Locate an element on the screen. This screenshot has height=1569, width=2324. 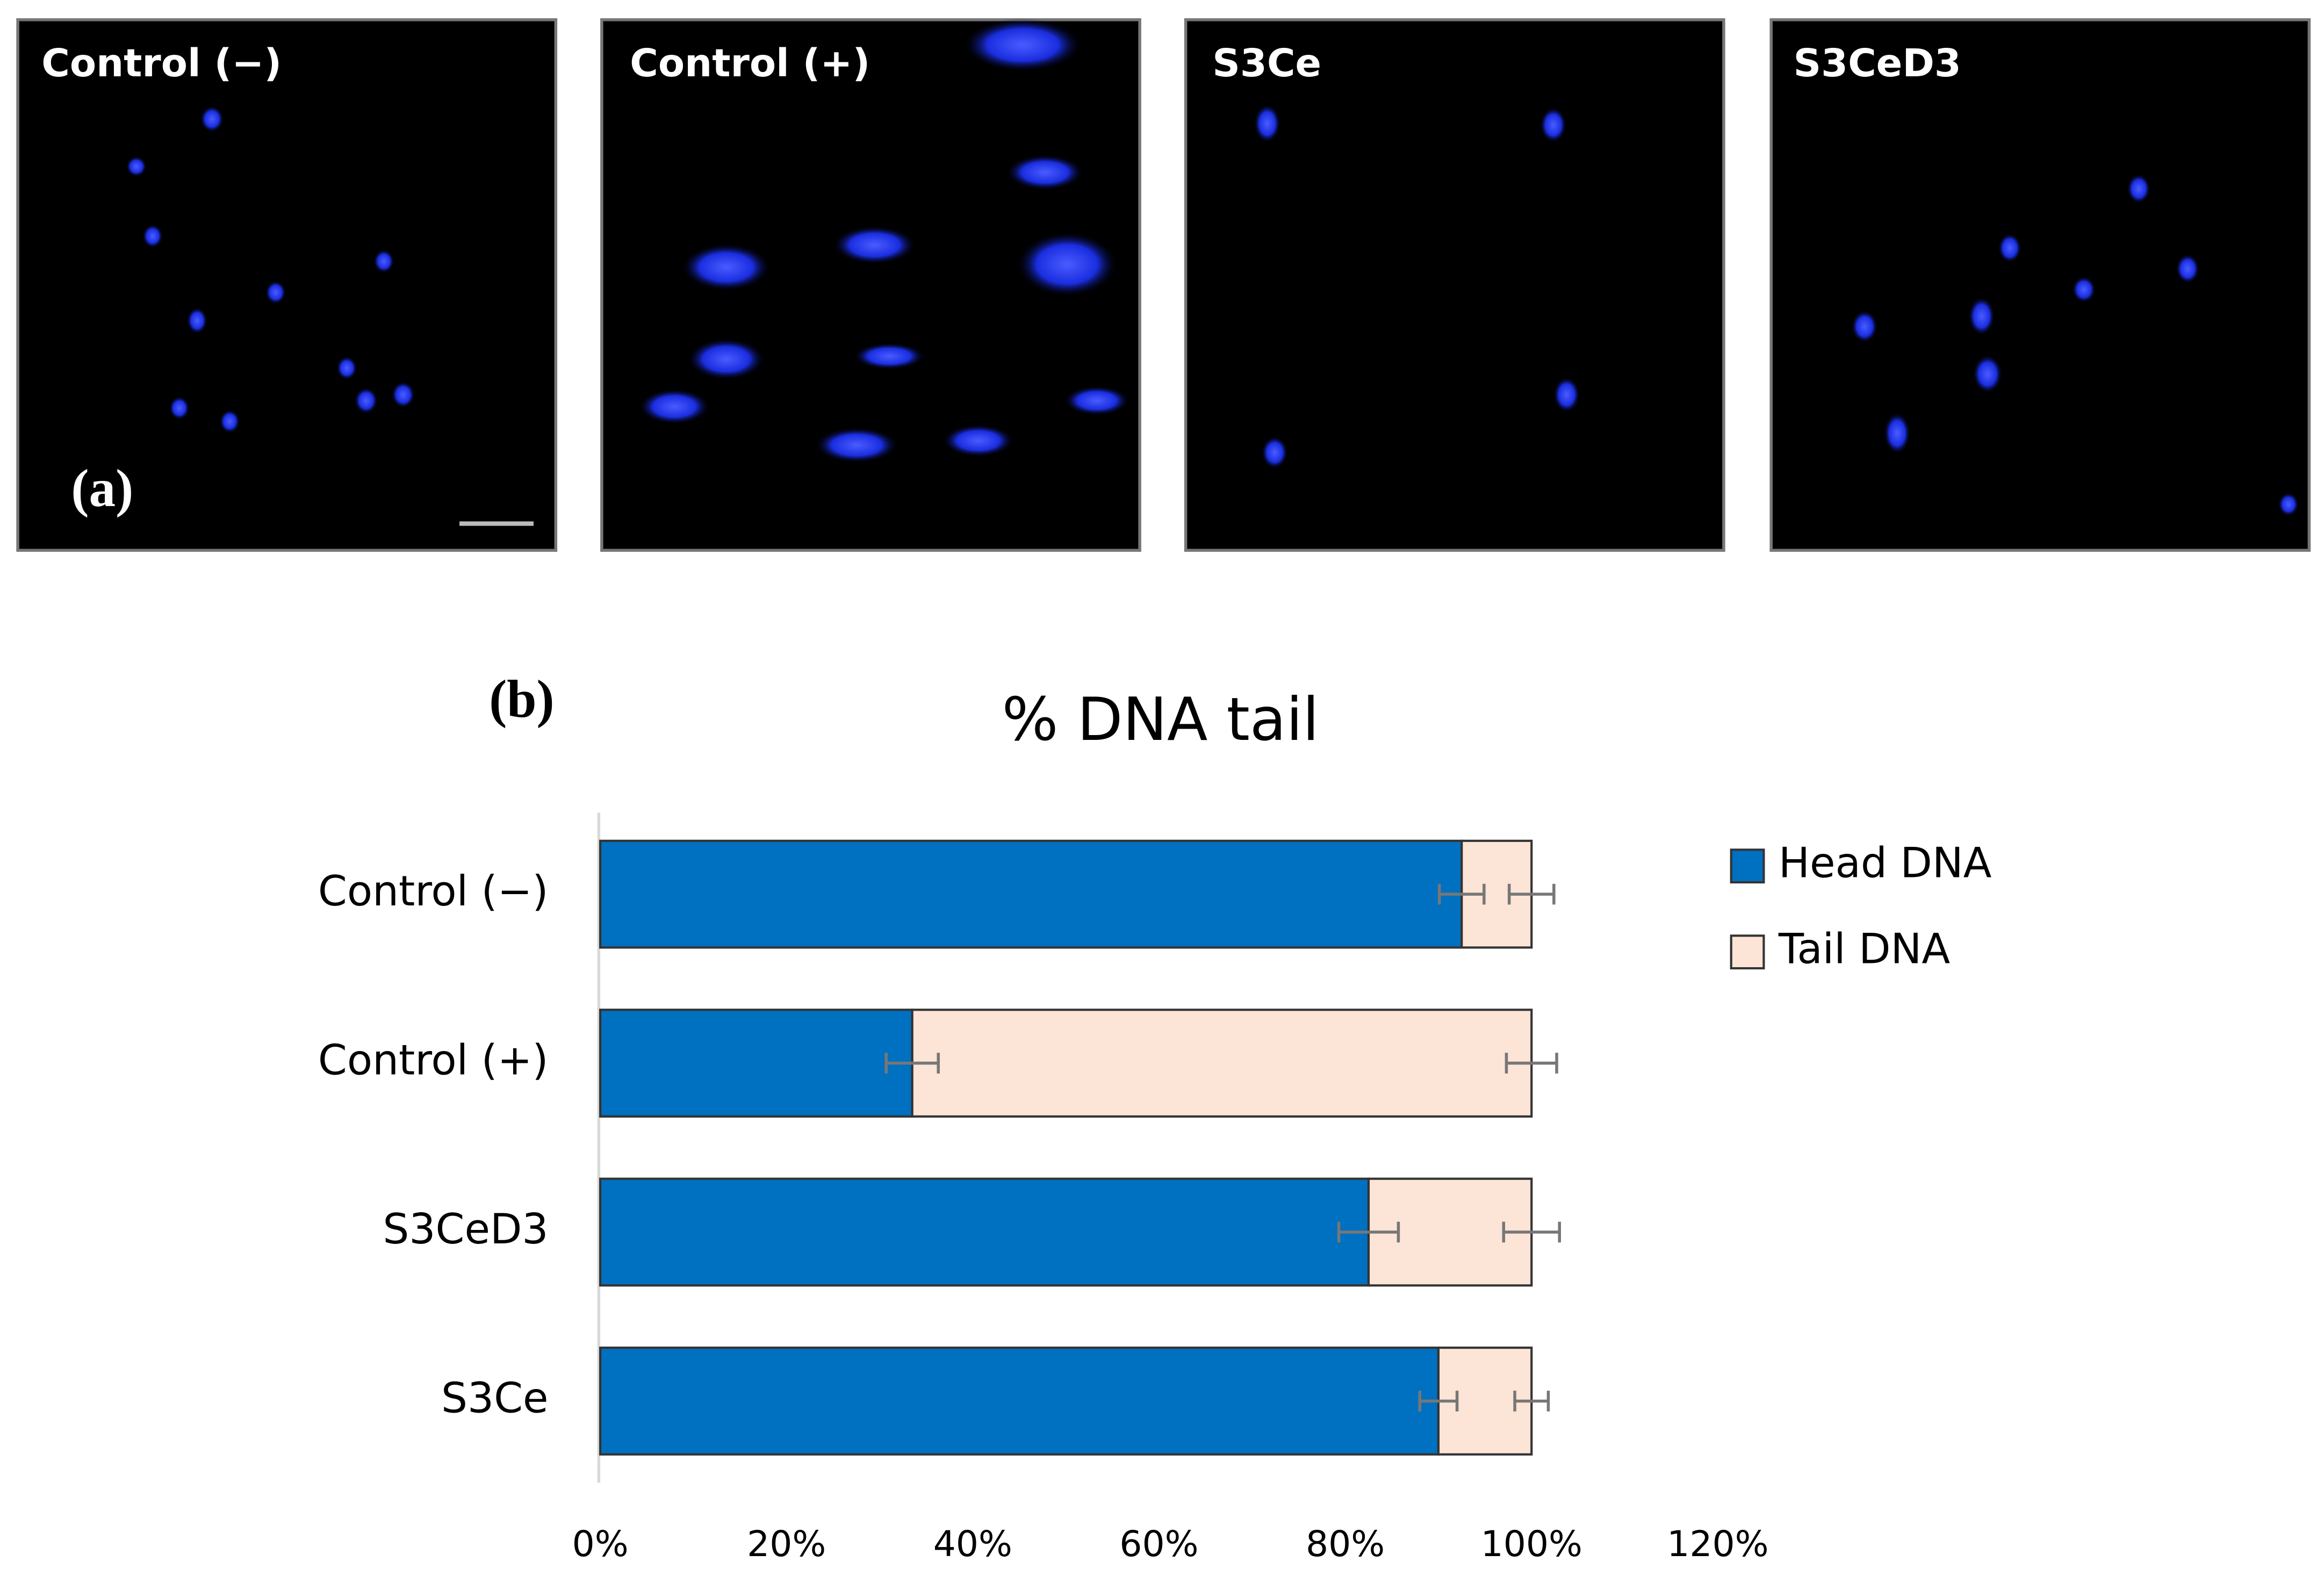
x-tick-label: 80% is located at coordinates (1345, 1544).